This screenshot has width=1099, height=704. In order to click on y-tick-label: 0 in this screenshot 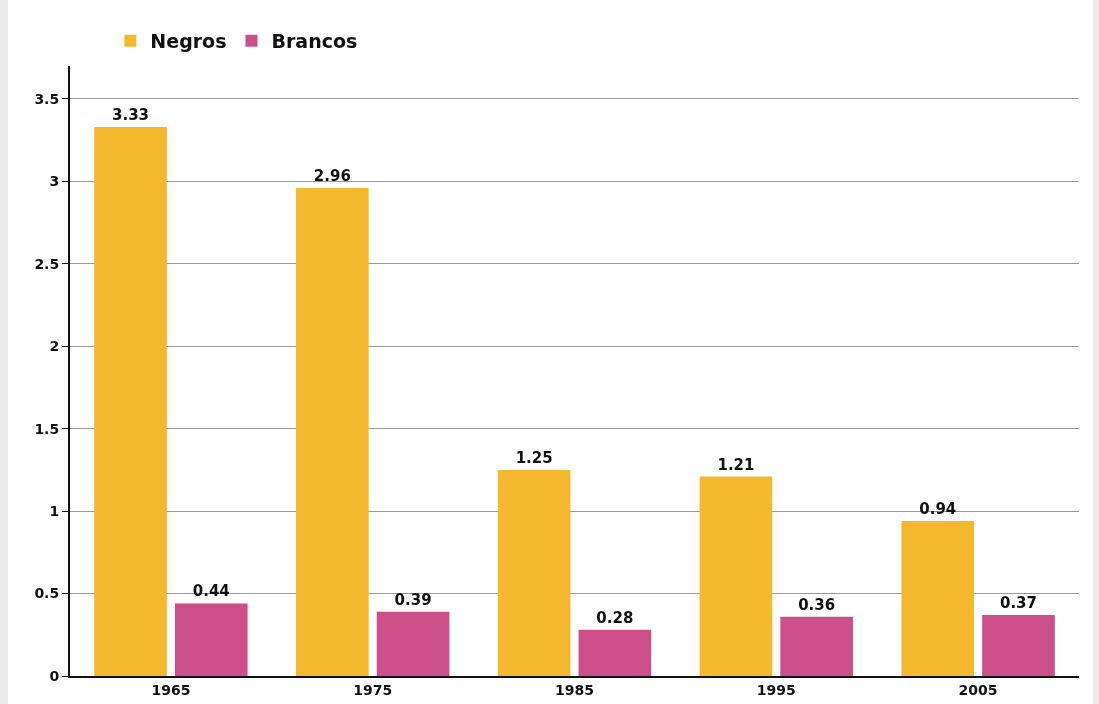, I will do `click(54, 675)`.